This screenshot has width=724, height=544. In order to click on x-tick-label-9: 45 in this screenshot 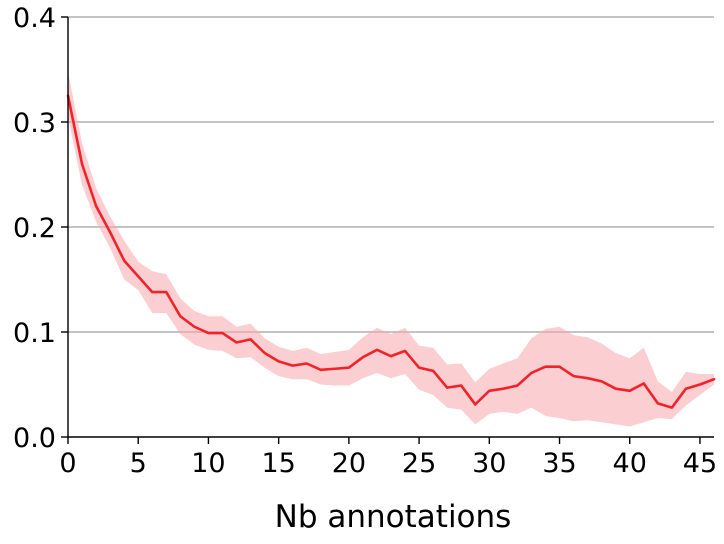, I will do `click(700, 463)`.